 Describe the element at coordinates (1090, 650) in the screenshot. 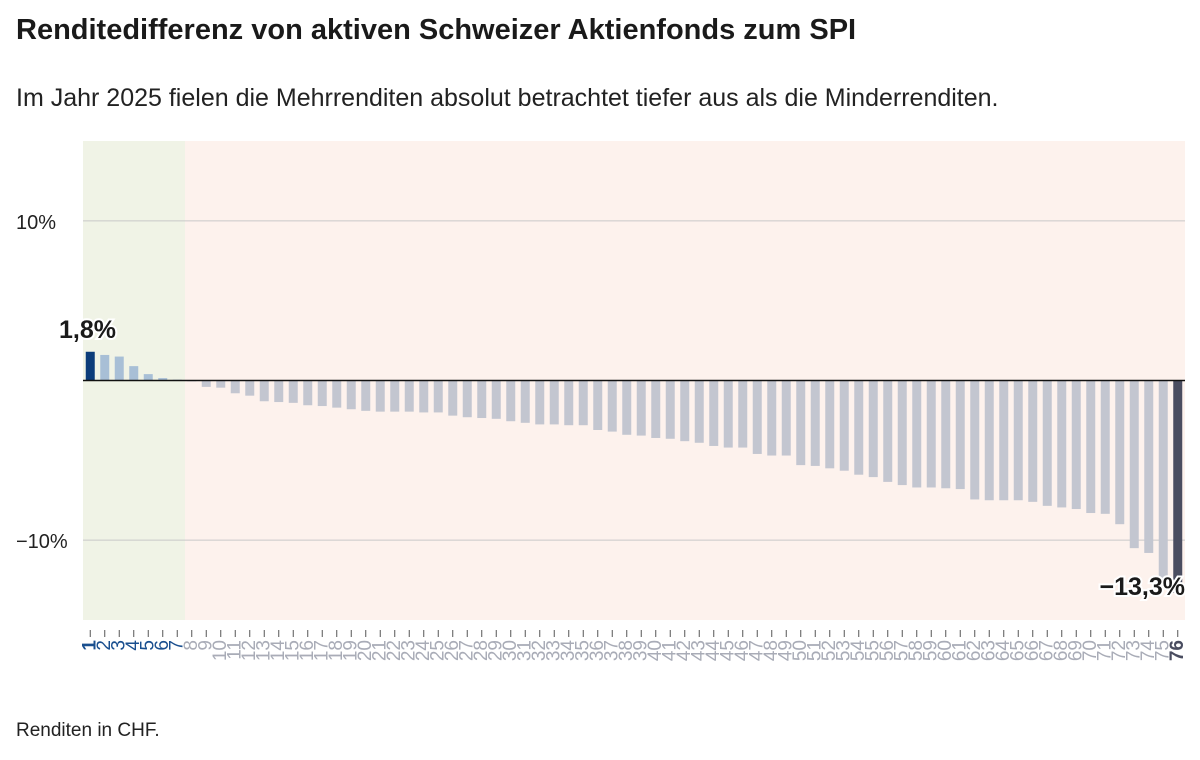

I see `x-tick-label: 70` at that location.